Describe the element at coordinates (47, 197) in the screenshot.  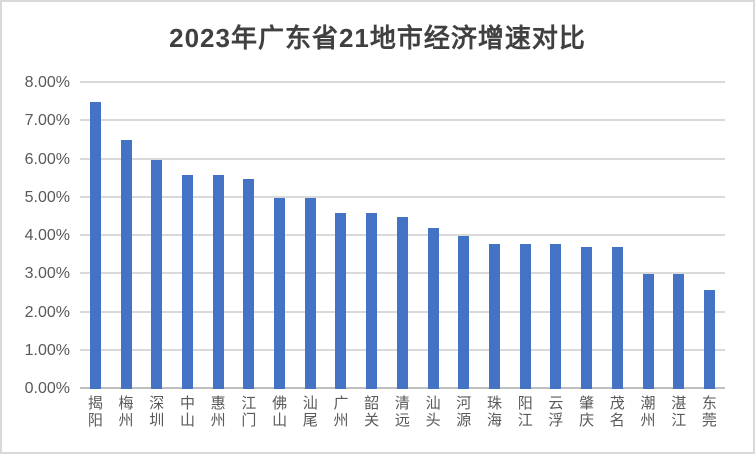
I see `y-tick-label: 5.00%` at that location.